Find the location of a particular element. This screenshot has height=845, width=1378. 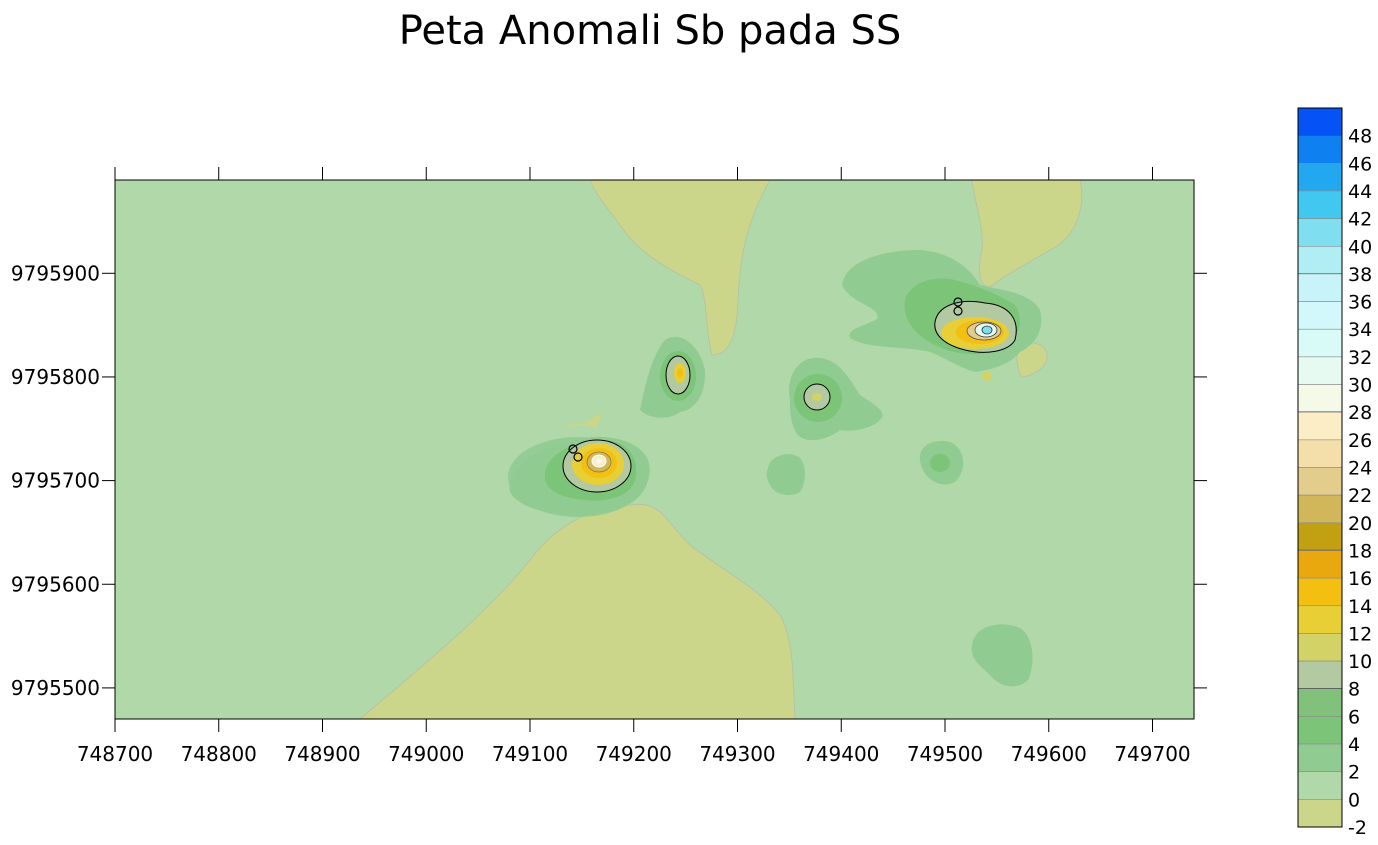

low-region-tiny-left is located at coordinates (584, 421).